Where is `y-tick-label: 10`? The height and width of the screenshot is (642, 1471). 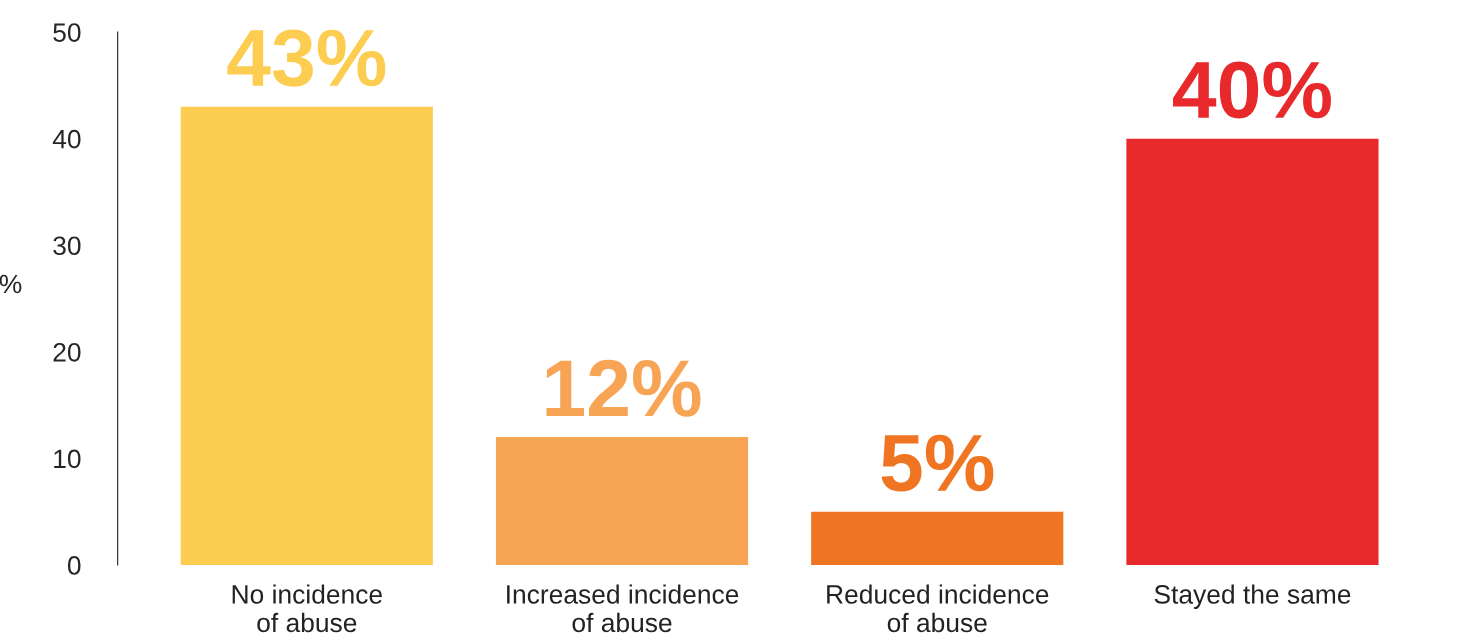 y-tick-label: 10 is located at coordinates (67, 459).